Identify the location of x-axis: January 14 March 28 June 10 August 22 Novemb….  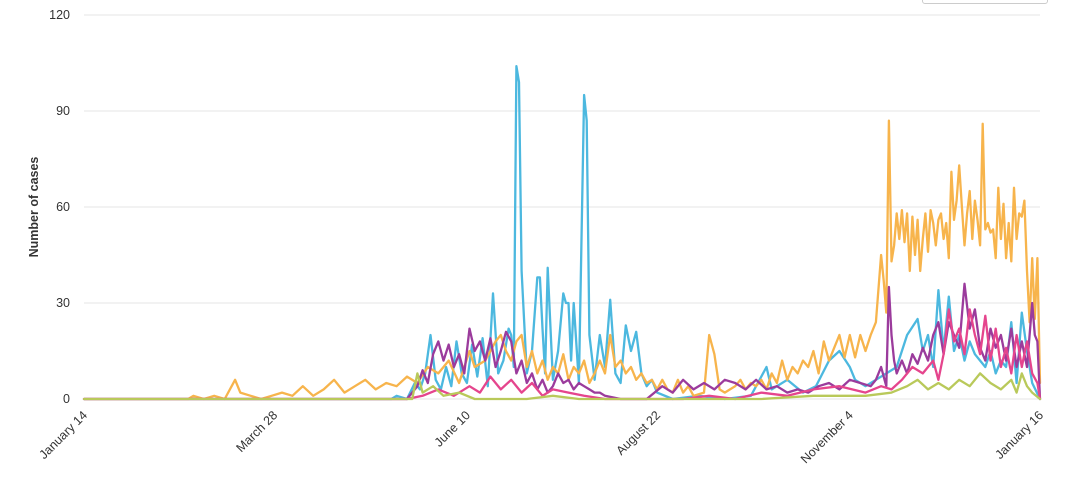
(541, 437).